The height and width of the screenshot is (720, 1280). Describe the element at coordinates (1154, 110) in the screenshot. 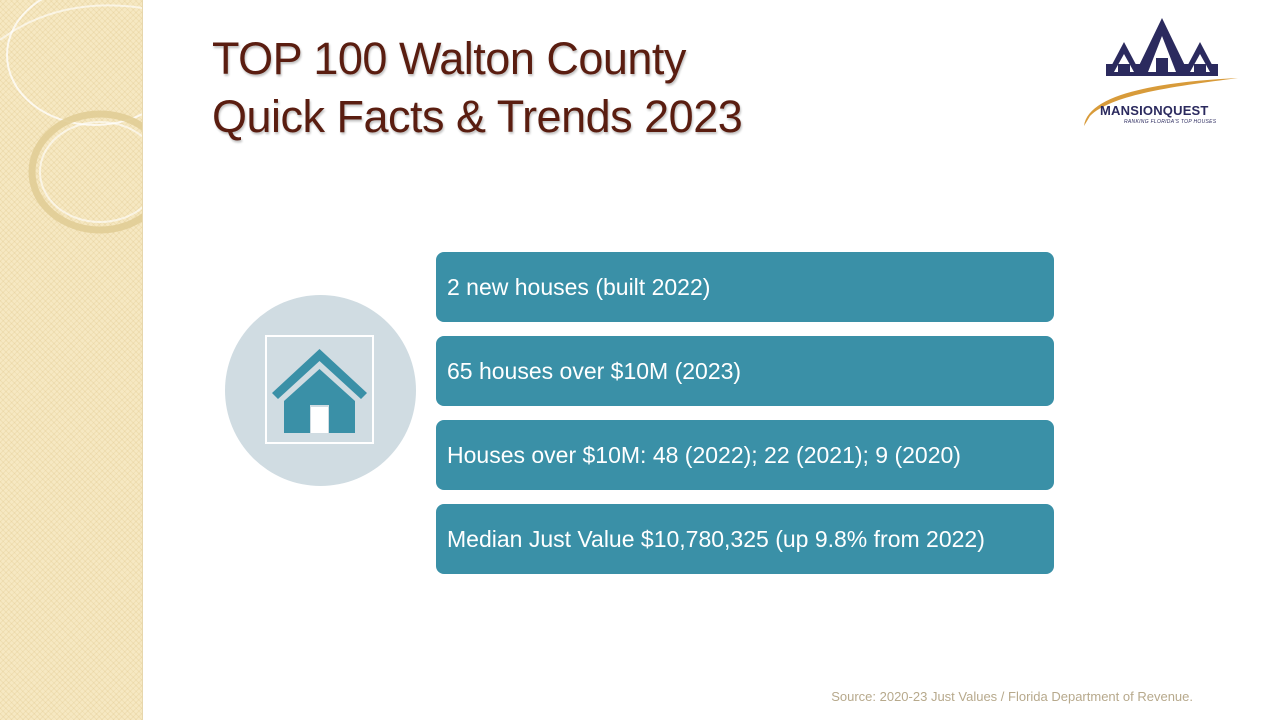

I see `logo-wordmark: MANSIONQUEST` at that location.